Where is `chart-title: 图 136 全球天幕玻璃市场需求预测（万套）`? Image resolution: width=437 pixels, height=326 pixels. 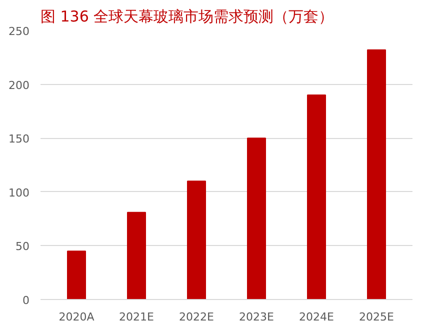 chart-title: 图 136 全球天幕玻璃市场需求预测（万套） is located at coordinates (187, 17).